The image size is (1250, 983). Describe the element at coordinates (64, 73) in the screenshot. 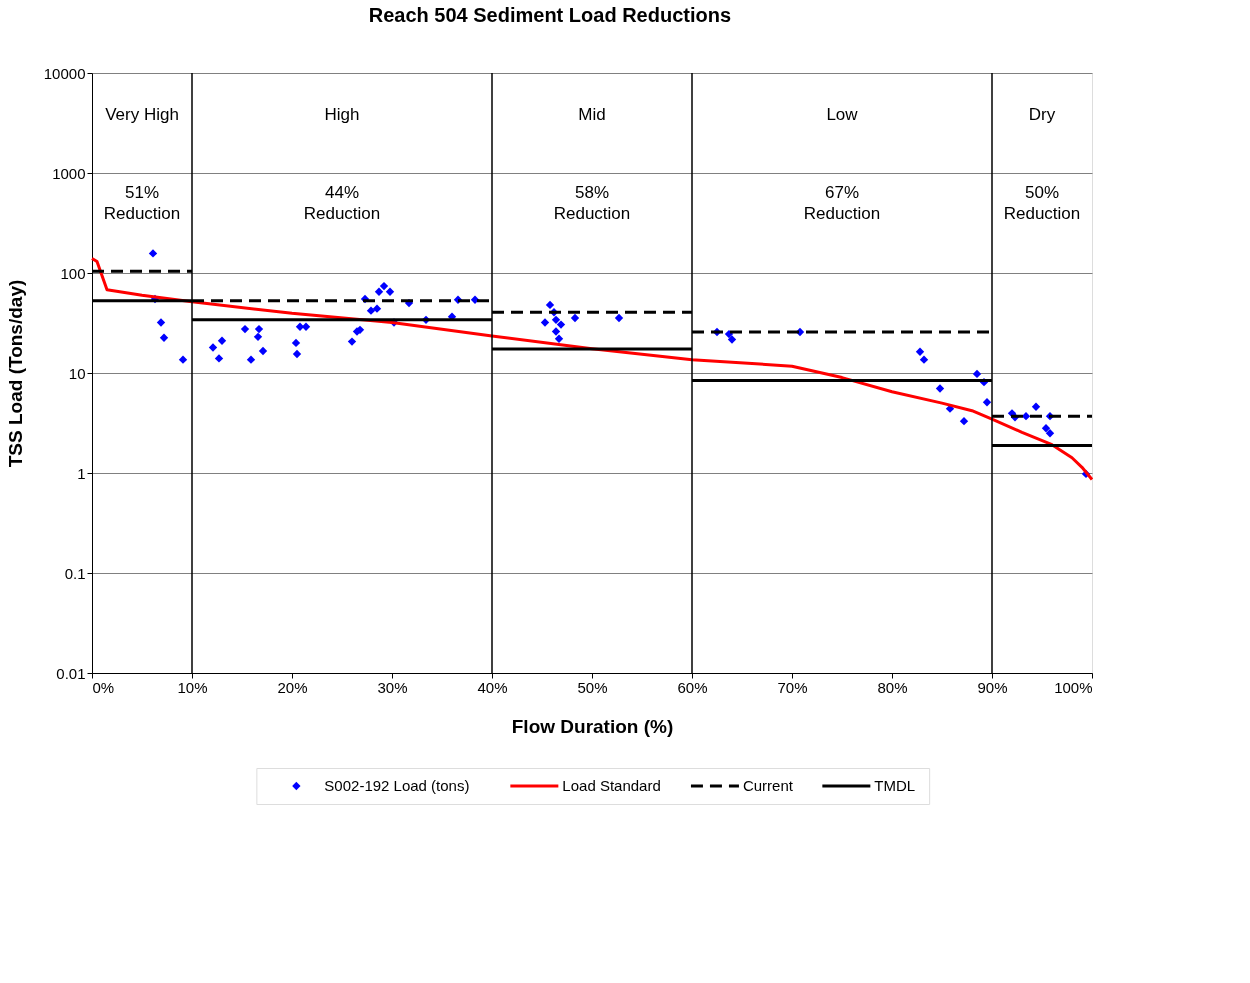

I see `y-tick-label: 10000` at that location.